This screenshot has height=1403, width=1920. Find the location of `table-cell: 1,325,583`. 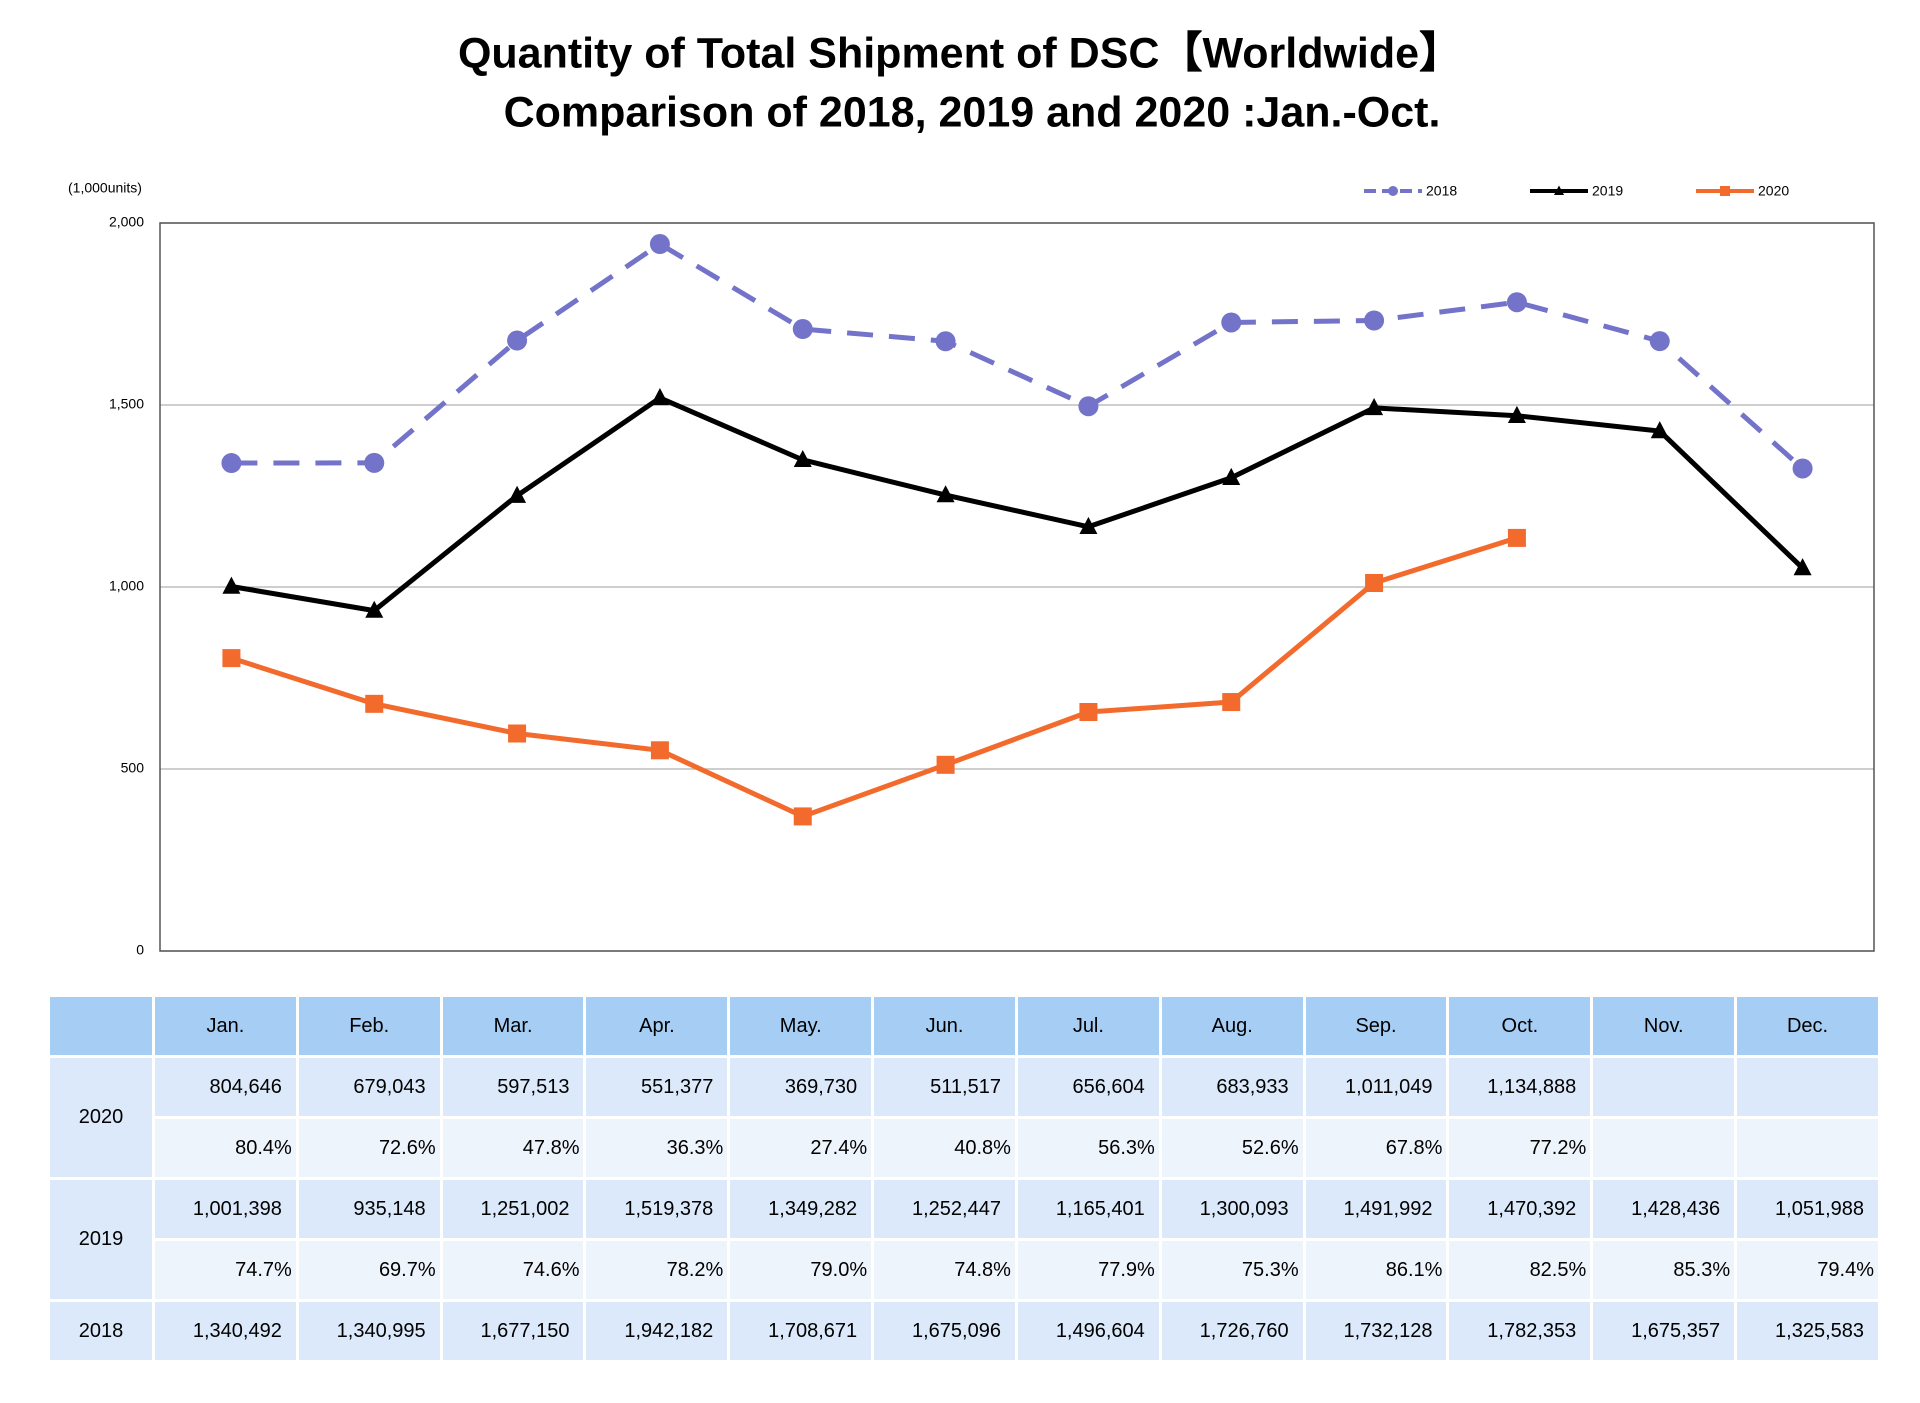

table-cell: 1,325,583 is located at coordinates (1807, 1331).